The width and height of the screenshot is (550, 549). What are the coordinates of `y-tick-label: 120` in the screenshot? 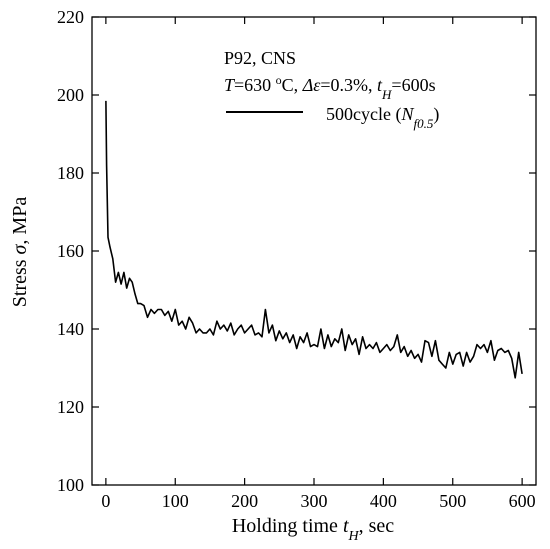 It's located at (70, 407).